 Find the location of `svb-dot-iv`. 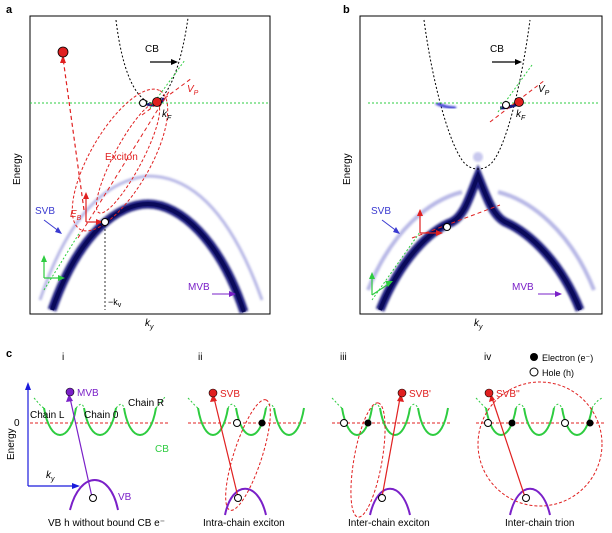

svb-dot-iv is located at coordinates (489, 393).